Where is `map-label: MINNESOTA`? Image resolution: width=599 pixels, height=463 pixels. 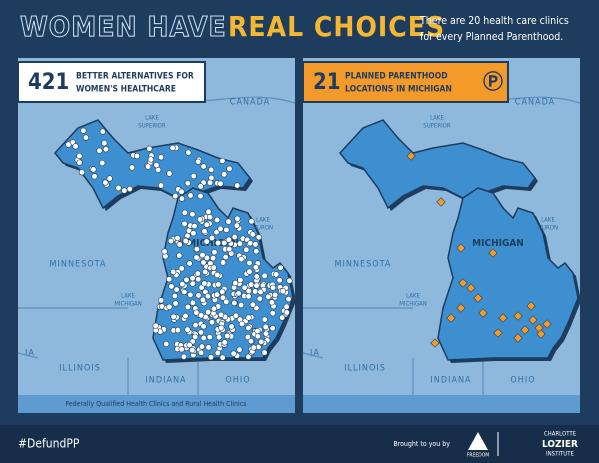
map-label: MINNESOTA is located at coordinates (78, 265).